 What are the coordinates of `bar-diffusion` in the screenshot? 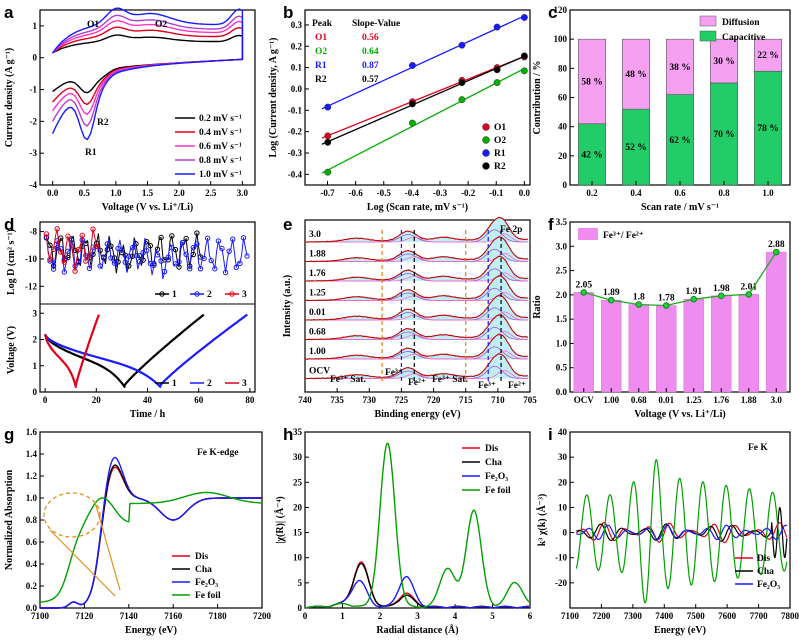 It's located at (592, 81).